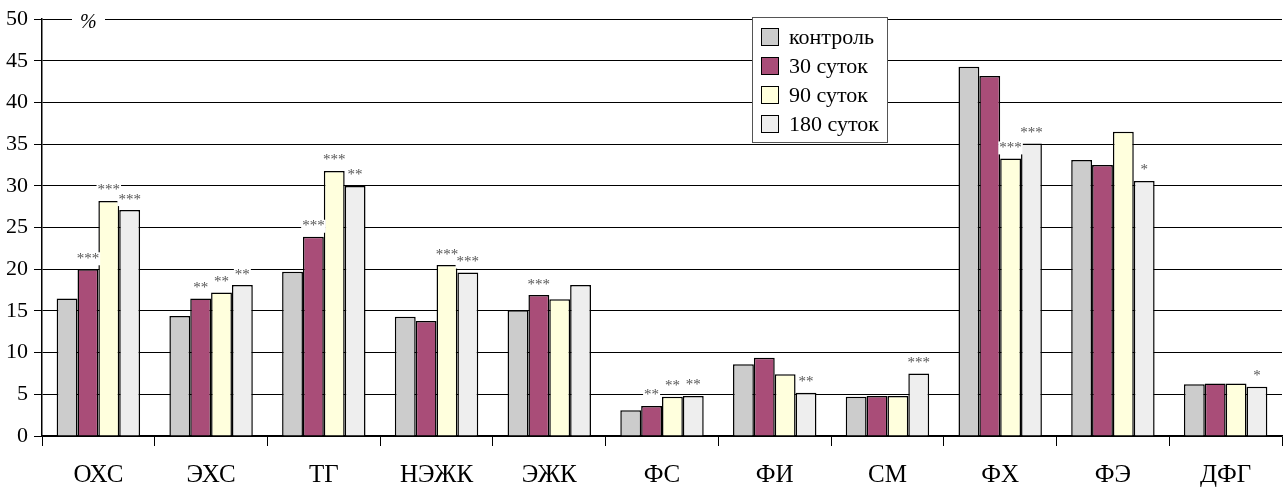 The width and height of the screenshot is (1284, 504). Describe the element at coordinates (88, 21) in the screenshot. I see `y-axis-title: %` at that location.